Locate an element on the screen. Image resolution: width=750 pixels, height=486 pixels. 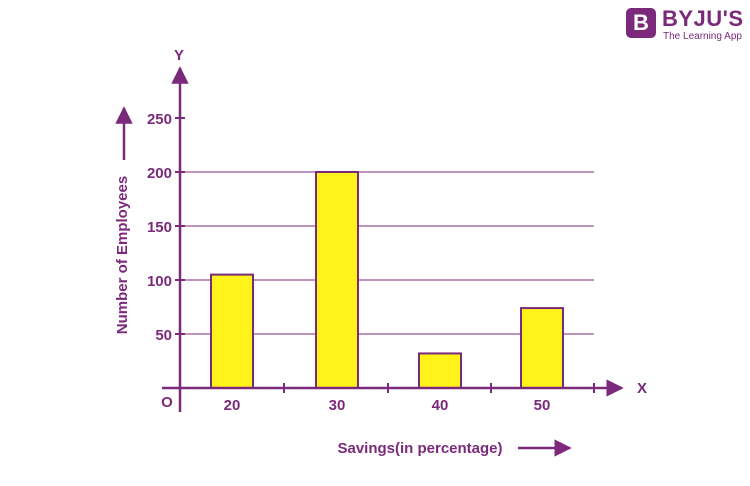
x-tick-label: 40 is located at coordinates (440, 405).